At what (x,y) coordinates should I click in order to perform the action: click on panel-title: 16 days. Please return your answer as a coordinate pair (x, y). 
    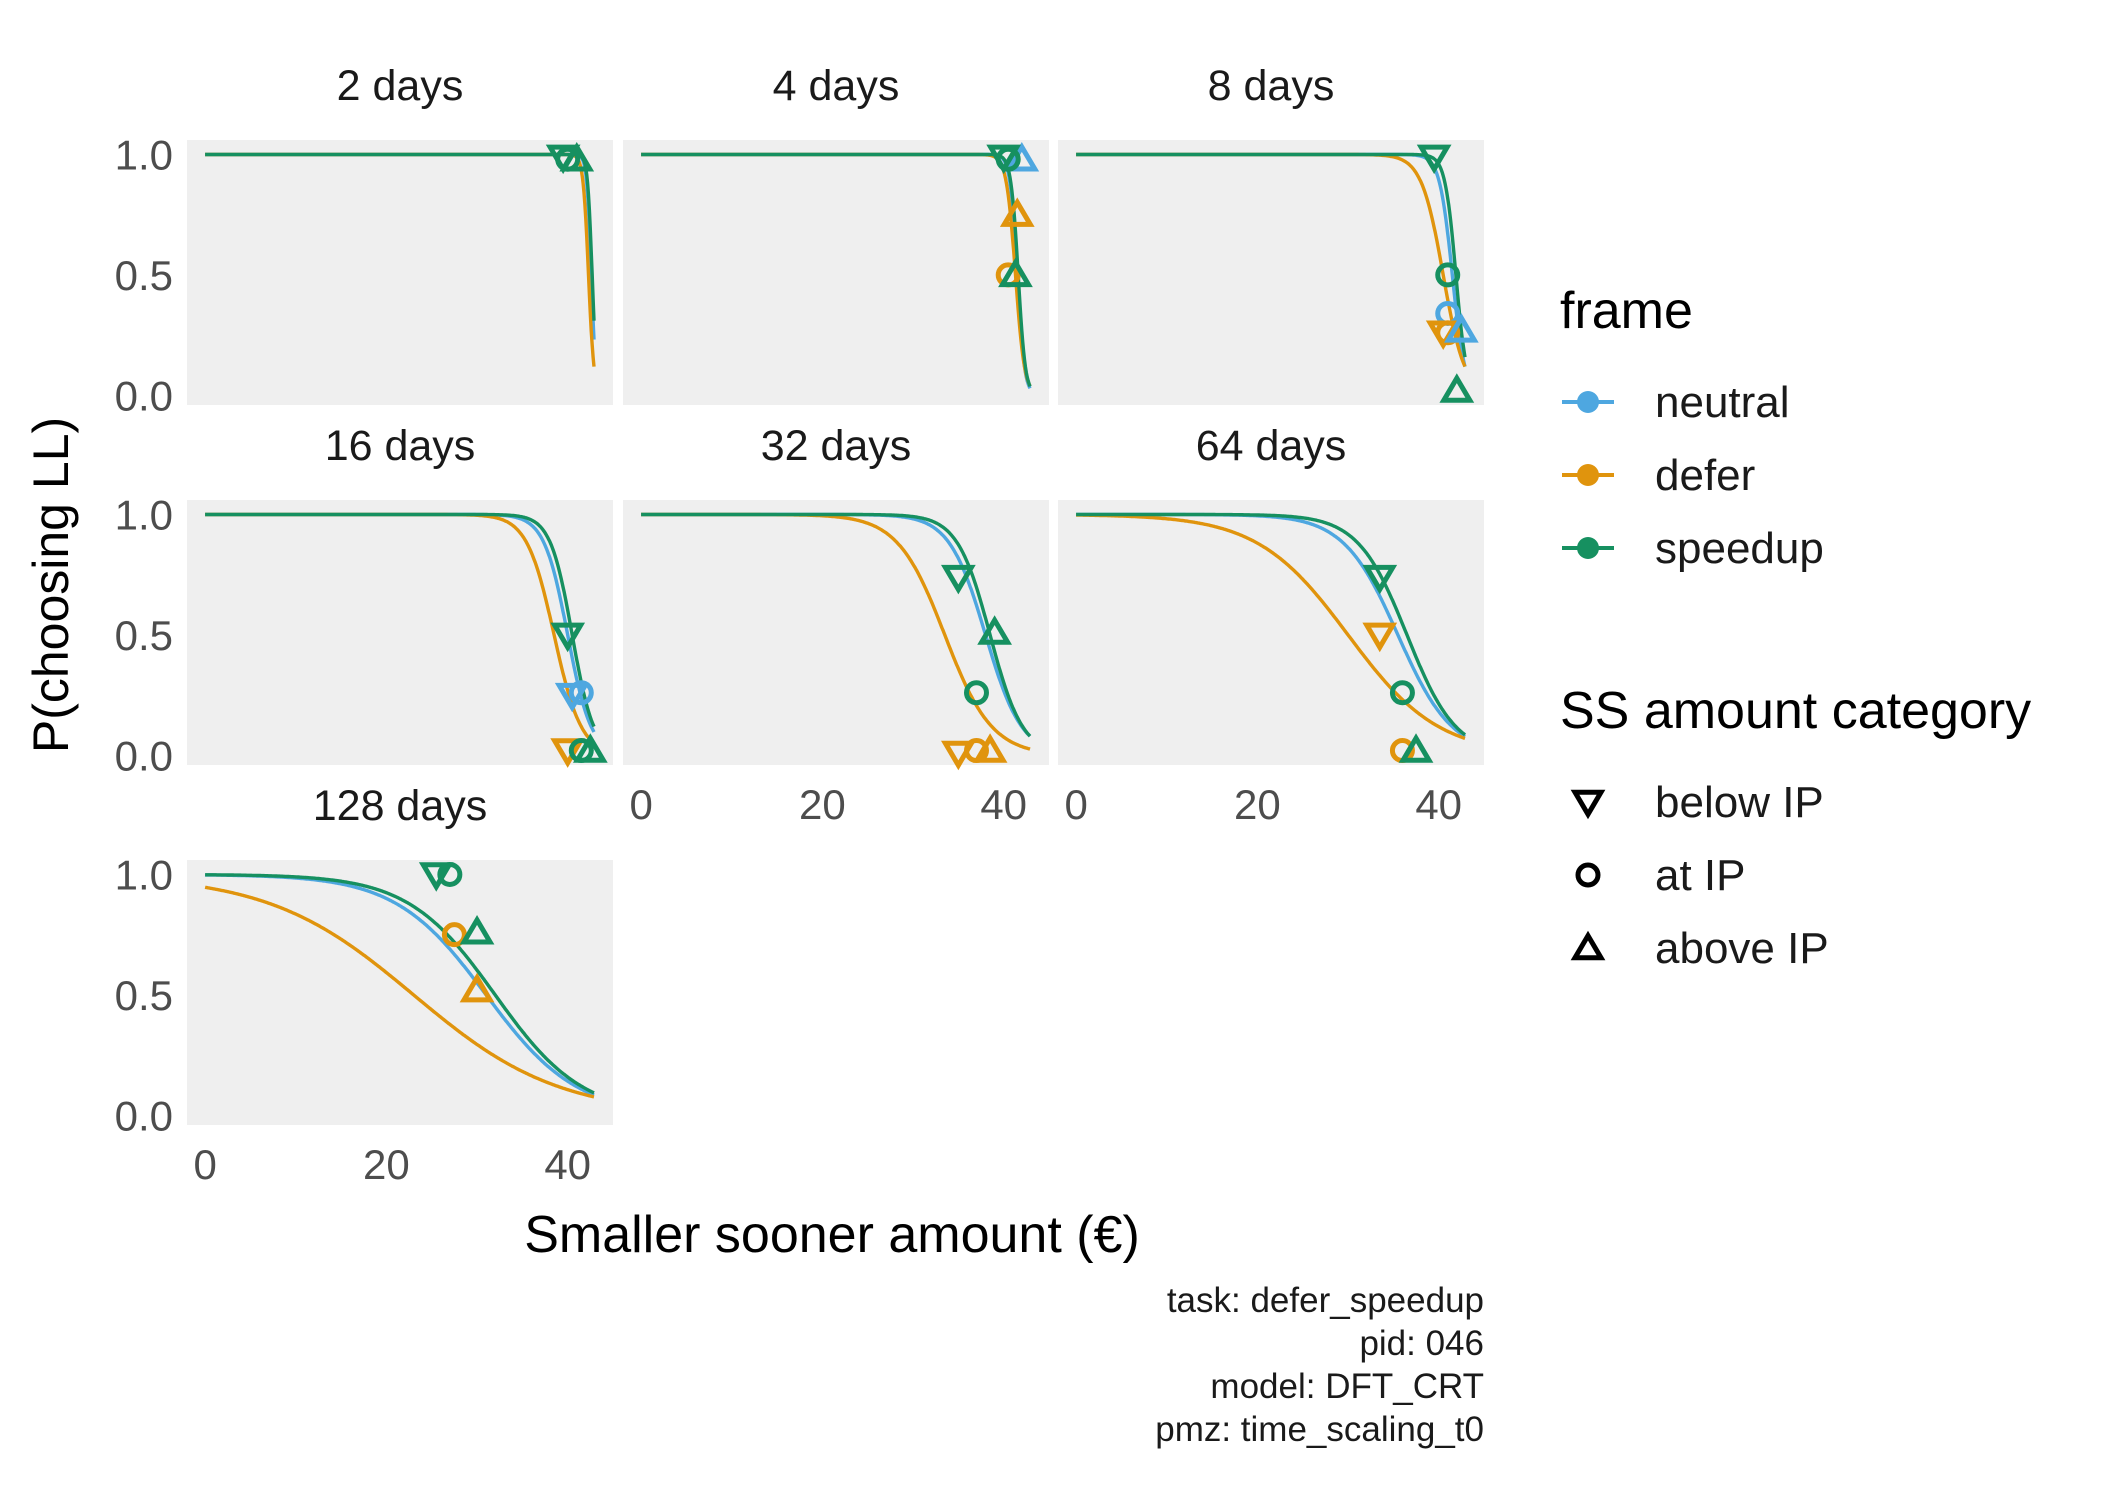
    Looking at the image, I should click on (400, 446).